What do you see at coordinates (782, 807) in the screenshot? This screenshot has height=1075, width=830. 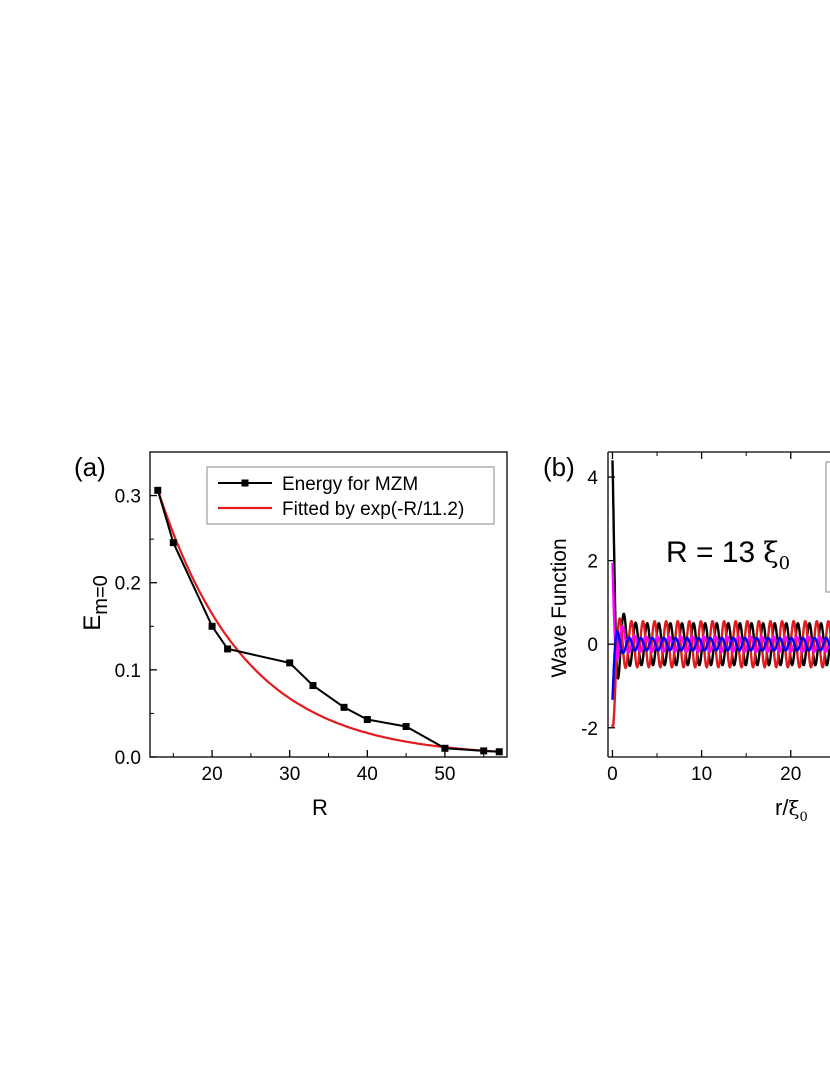 I see `x-label-r: r/` at bounding box center [782, 807].